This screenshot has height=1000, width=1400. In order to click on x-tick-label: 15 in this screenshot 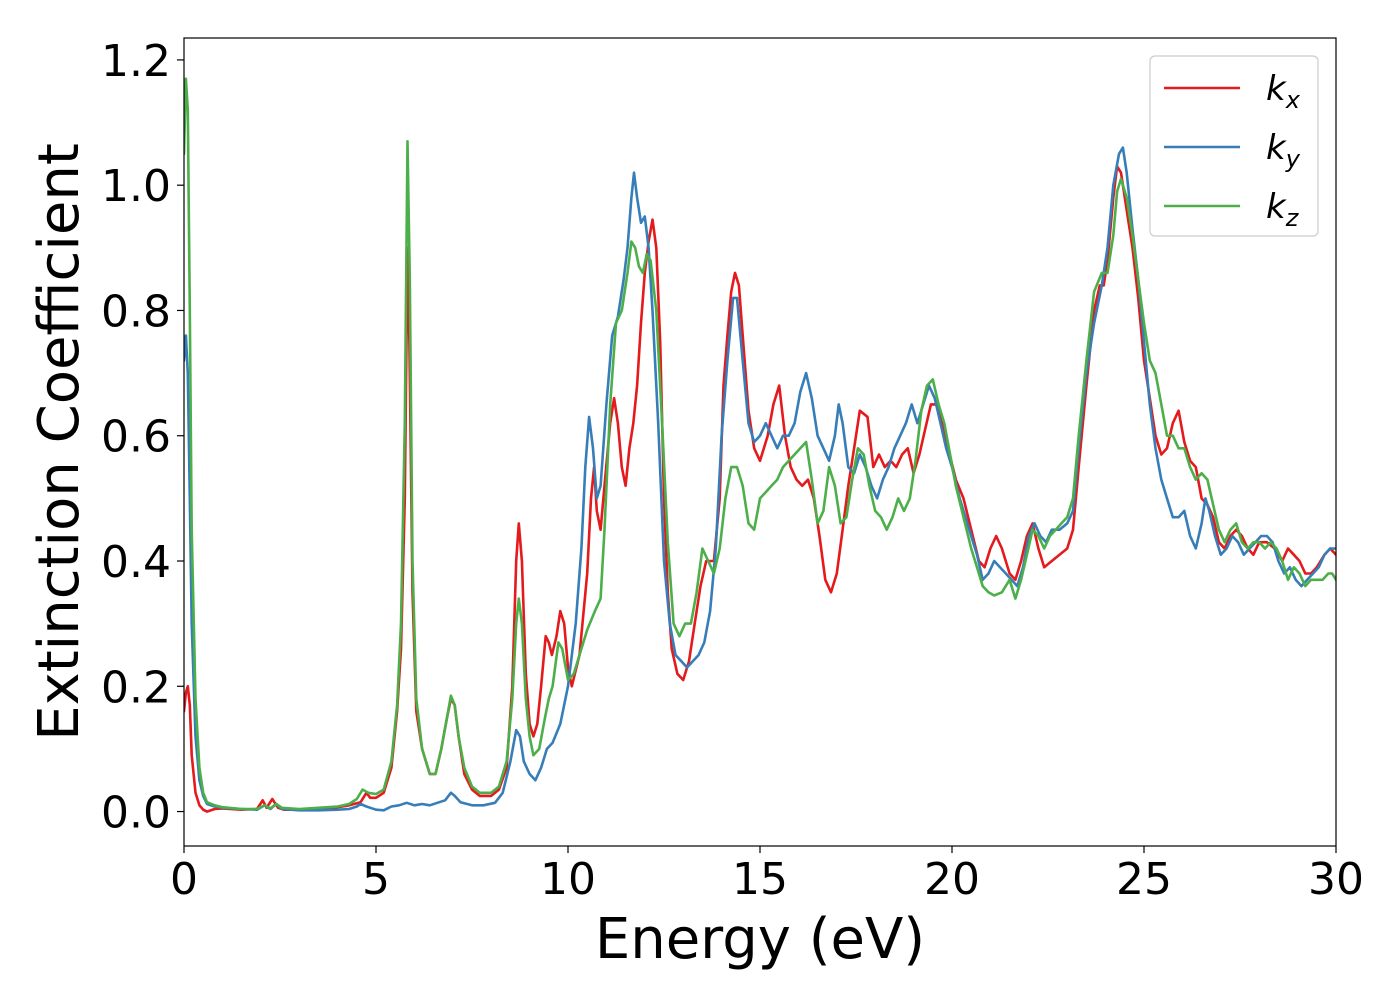, I will do `click(760, 879)`.